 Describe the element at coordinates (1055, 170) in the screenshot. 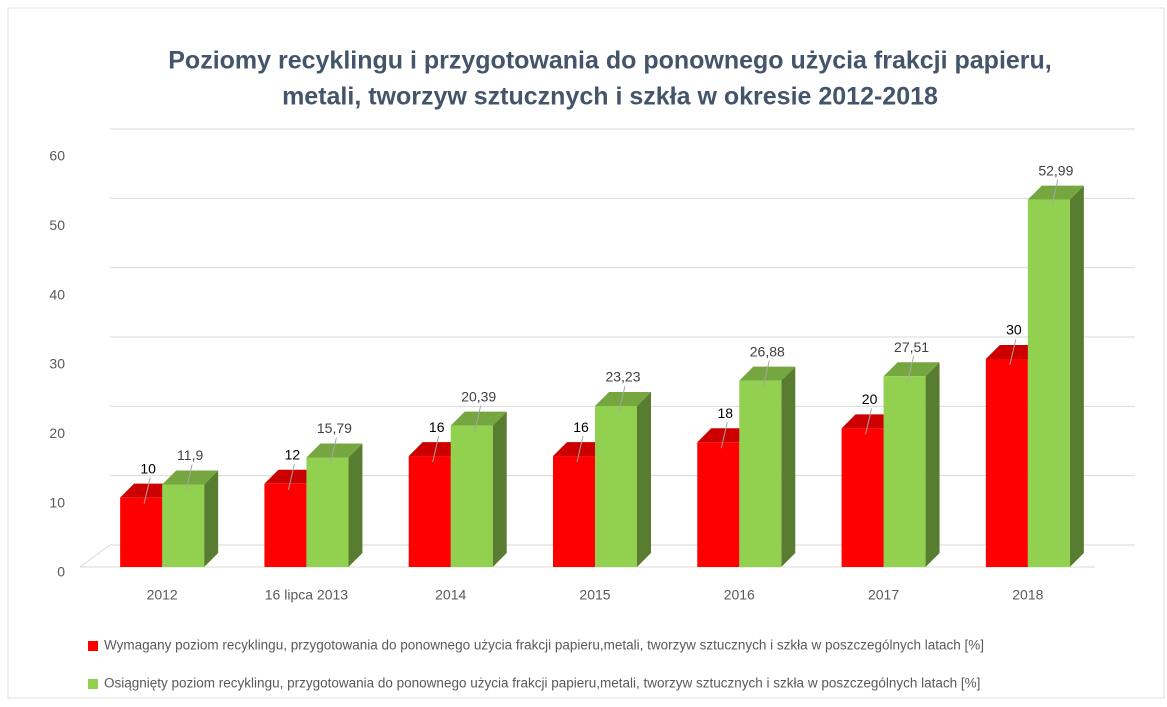

I see `data-label: 52,99` at that location.